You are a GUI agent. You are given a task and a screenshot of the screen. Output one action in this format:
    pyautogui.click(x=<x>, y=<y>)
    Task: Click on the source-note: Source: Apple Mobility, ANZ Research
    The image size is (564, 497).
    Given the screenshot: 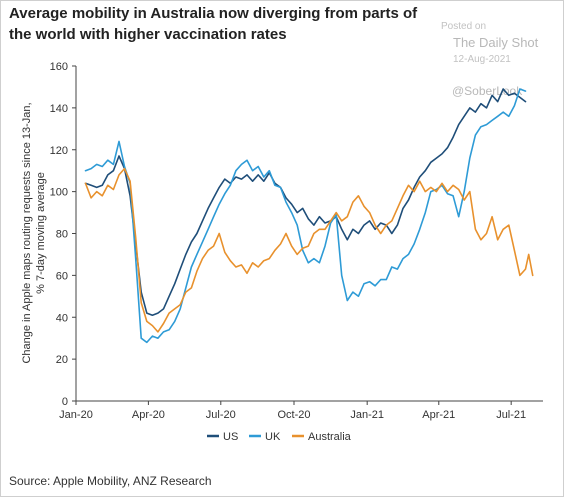 What is the action you would take?
    pyautogui.click(x=110, y=481)
    